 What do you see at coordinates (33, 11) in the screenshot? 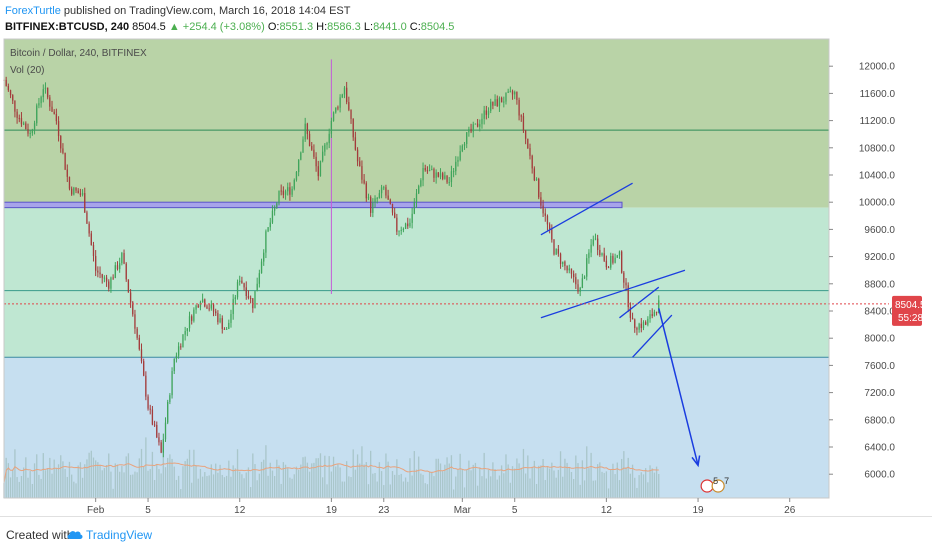
I see `author-link: ForexTurtle` at bounding box center [33, 11].